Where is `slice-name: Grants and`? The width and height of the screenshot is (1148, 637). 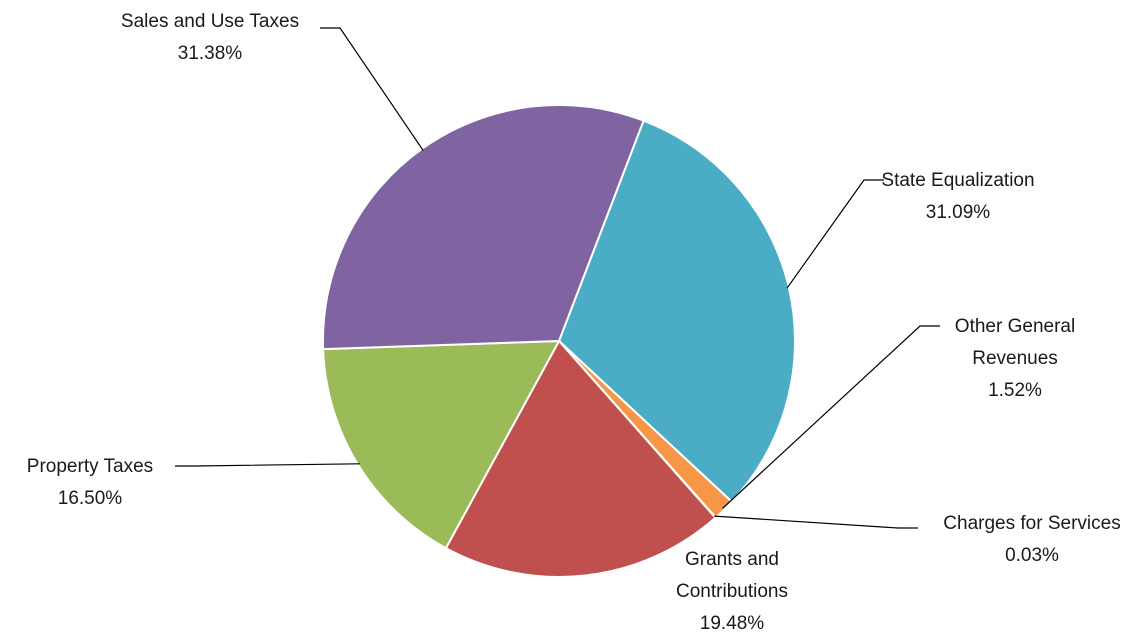
slice-name: Grants and is located at coordinates (732, 559).